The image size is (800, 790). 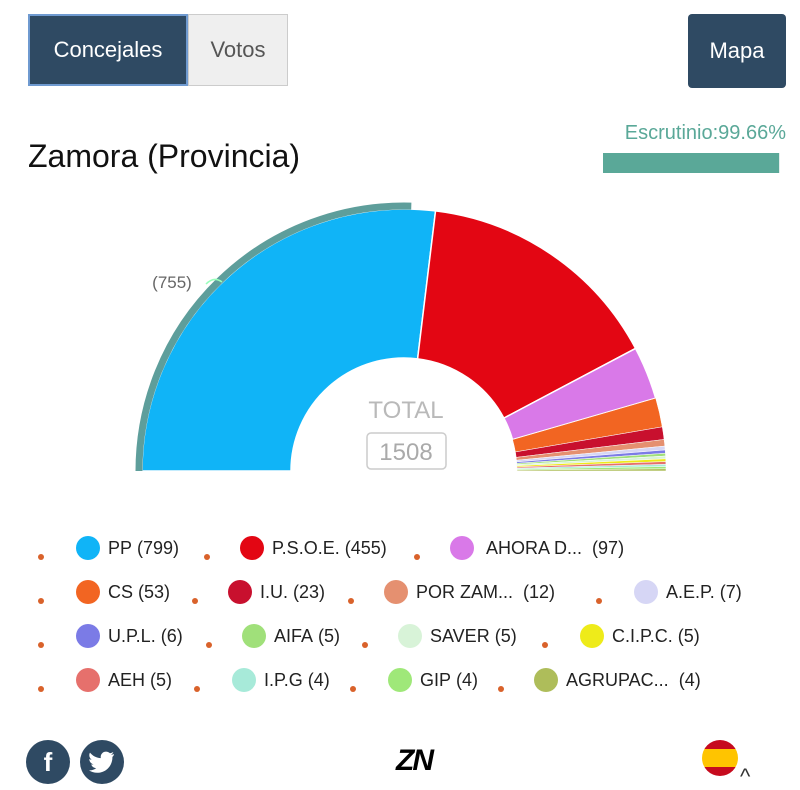 I want to click on legend-item-cipc: C.I.P.C. (5), so click(x=640, y=636).